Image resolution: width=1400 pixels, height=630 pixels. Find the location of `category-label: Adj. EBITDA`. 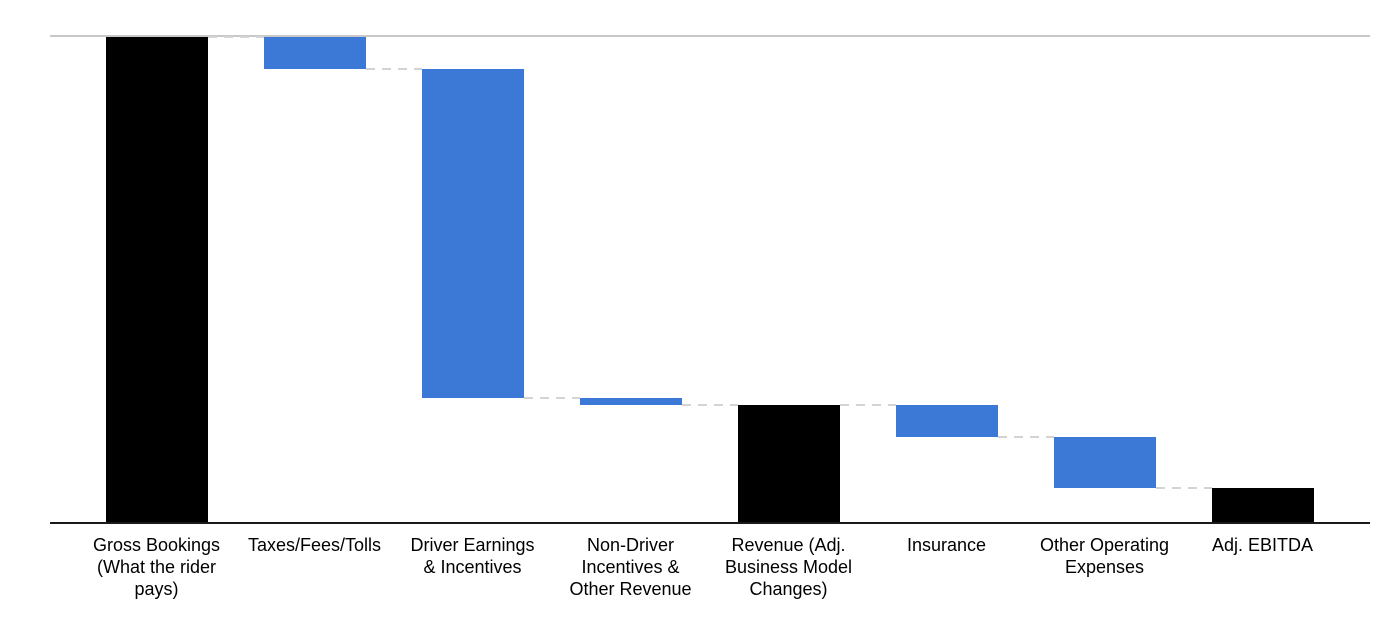

category-label: Adj. EBITDA is located at coordinates (1263, 545).